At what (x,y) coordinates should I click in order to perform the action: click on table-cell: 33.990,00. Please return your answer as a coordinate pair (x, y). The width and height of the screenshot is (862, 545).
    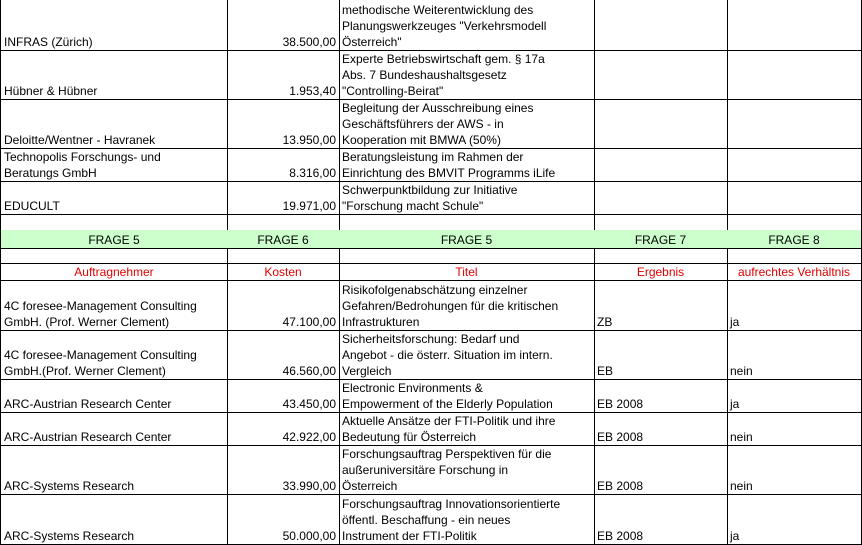
    Looking at the image, I should click on (283, 470).